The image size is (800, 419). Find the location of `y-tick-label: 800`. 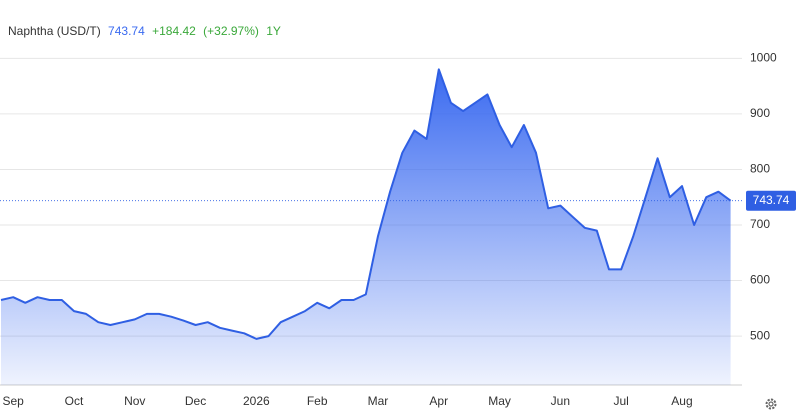

y-tick-label: 800 is located at coordinates (760, 169).